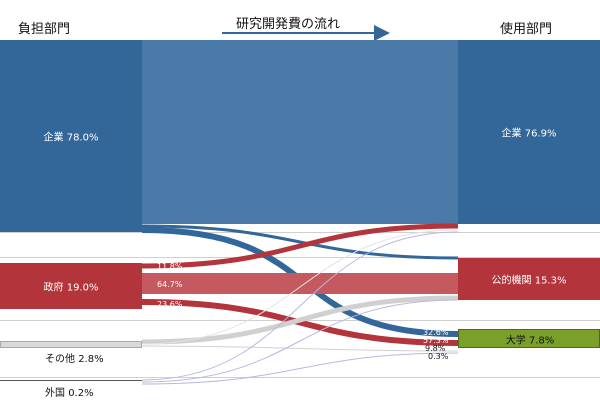 The height and width of the screenshot is (401, 600). Describe the element at coordinates (300, 348) in the screenshot. I see `flow-other-university` at that location.